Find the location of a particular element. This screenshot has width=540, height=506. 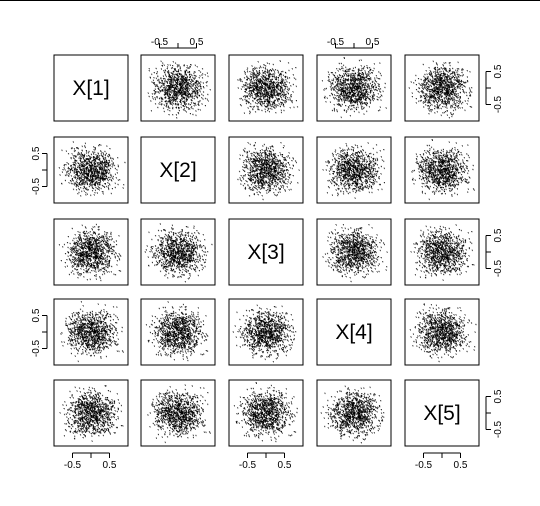

variable-label: X[3] is located at coordinates (265, 252).